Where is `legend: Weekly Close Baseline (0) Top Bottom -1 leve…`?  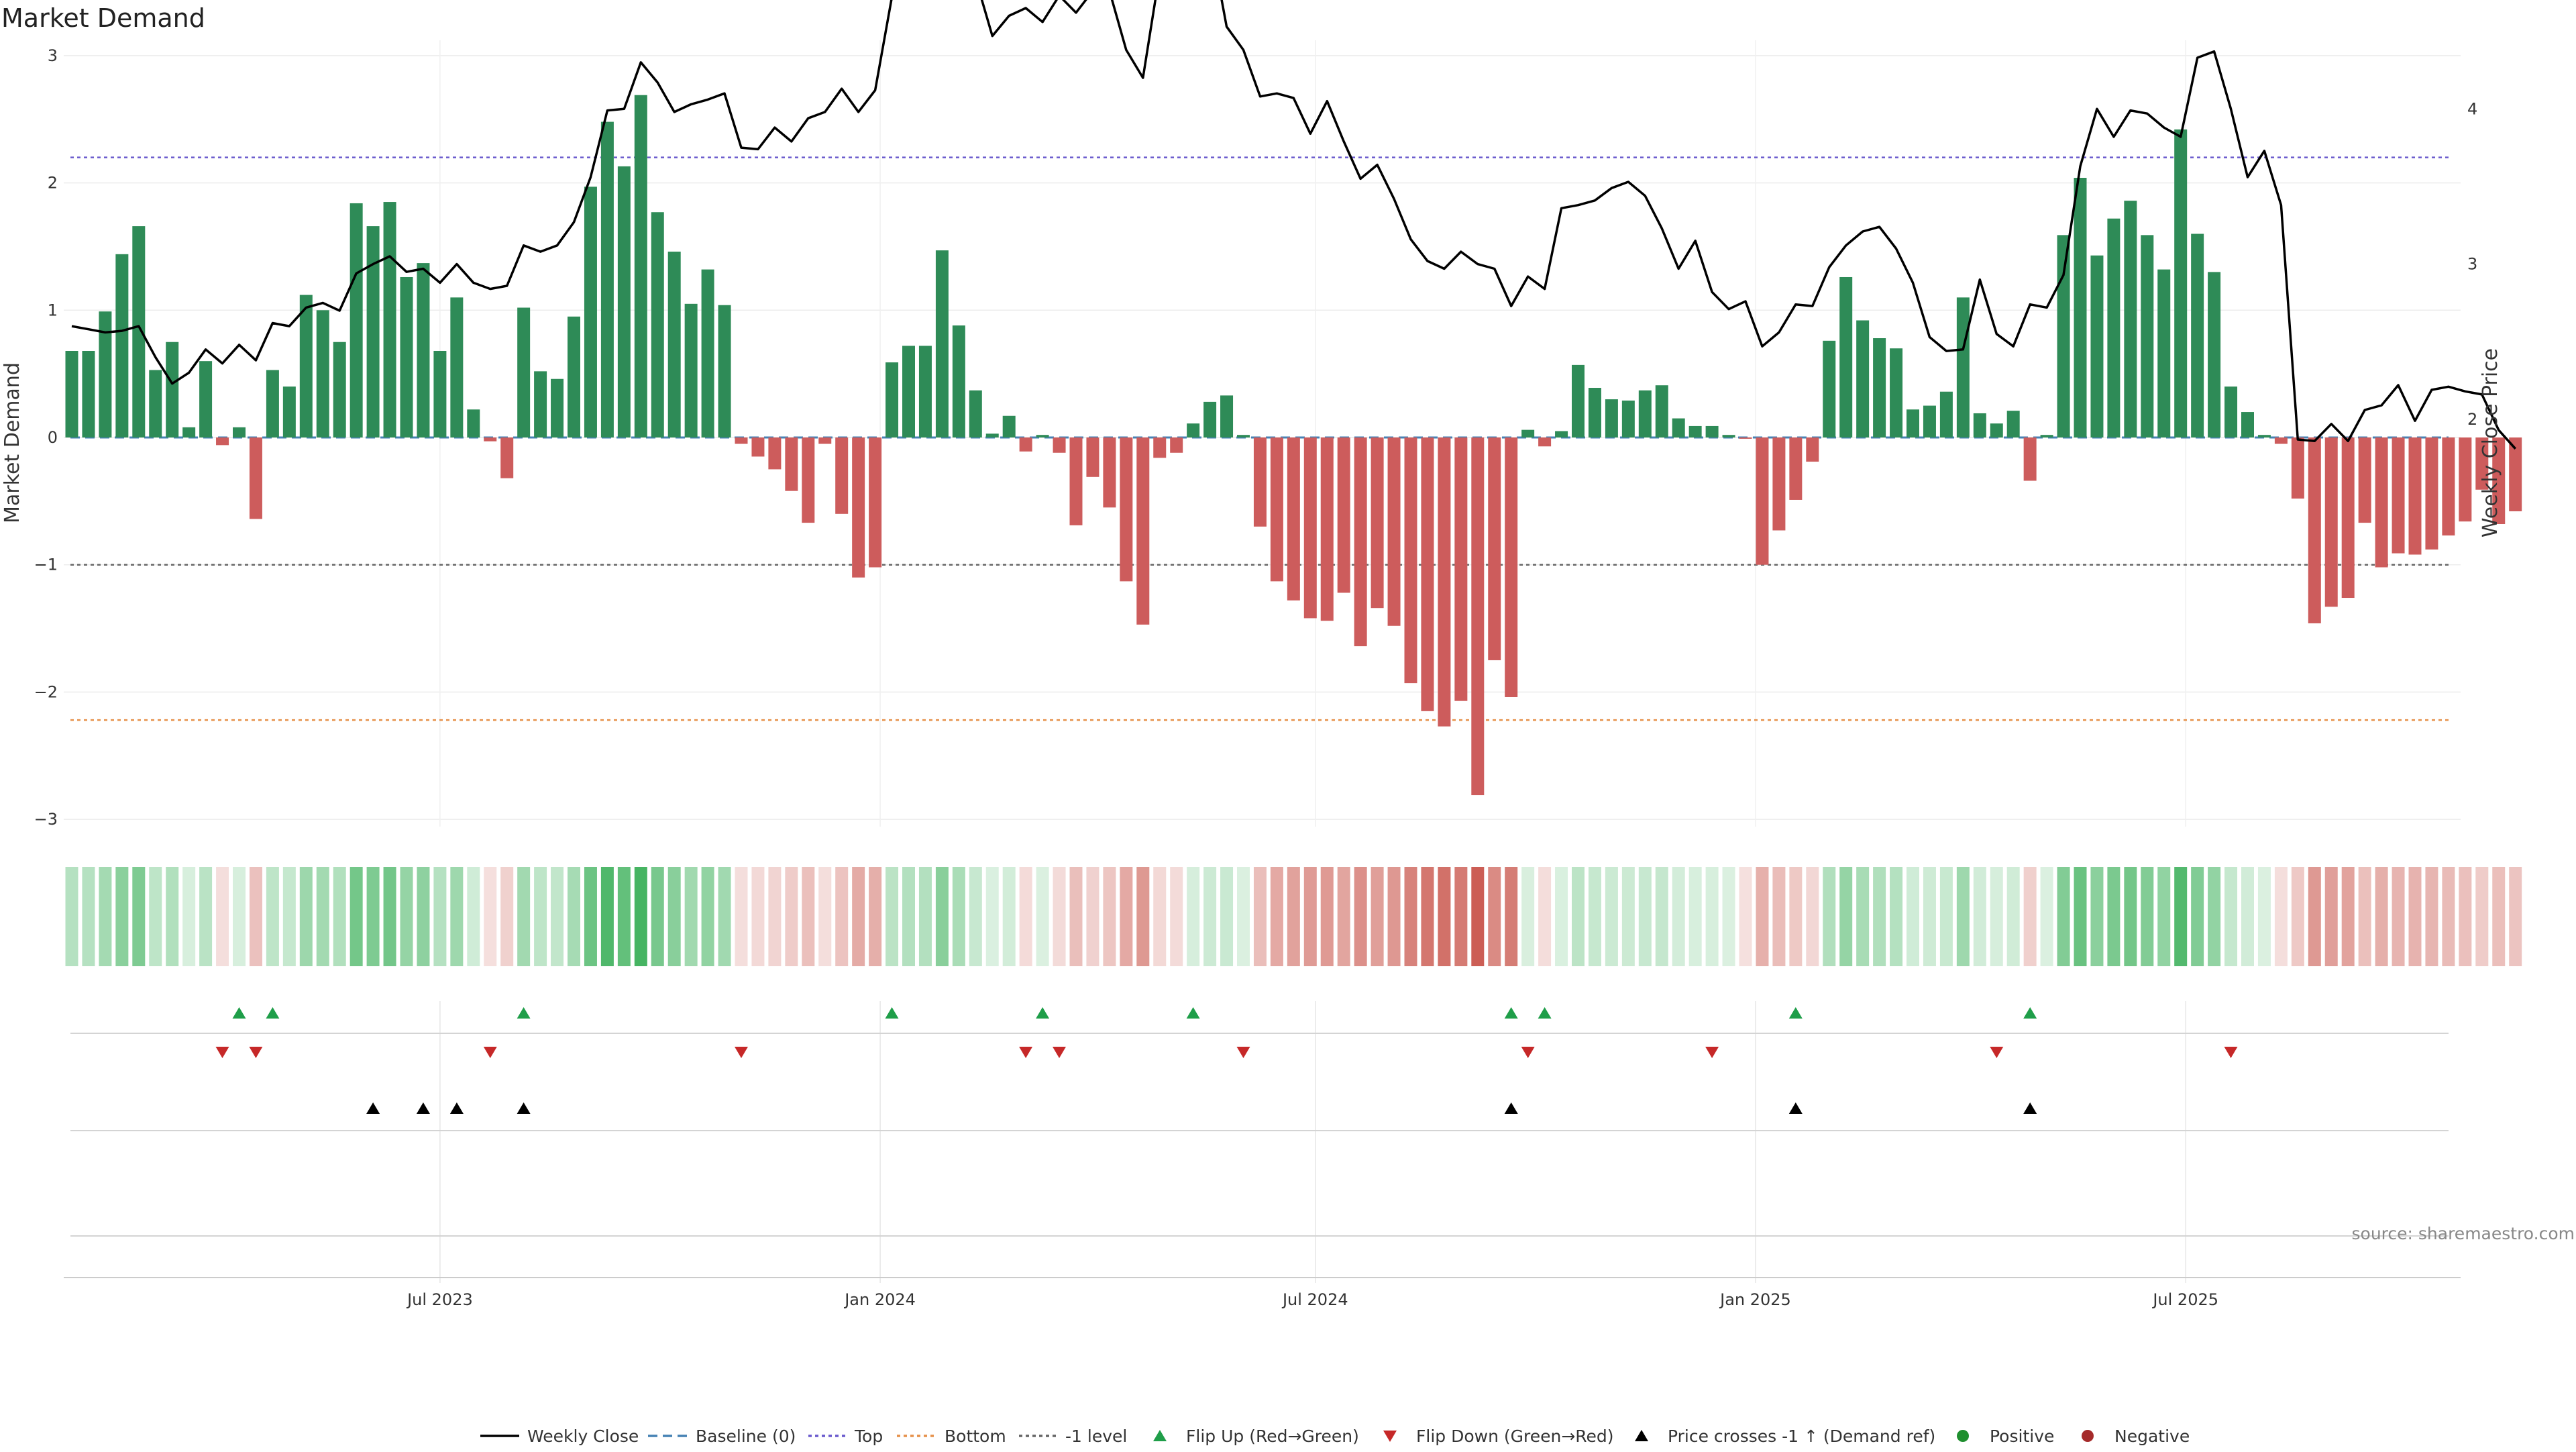 legend: Weekly Close Baseline (0) Top Bottom -1 leve… is located at coordinates (1335, 1437).